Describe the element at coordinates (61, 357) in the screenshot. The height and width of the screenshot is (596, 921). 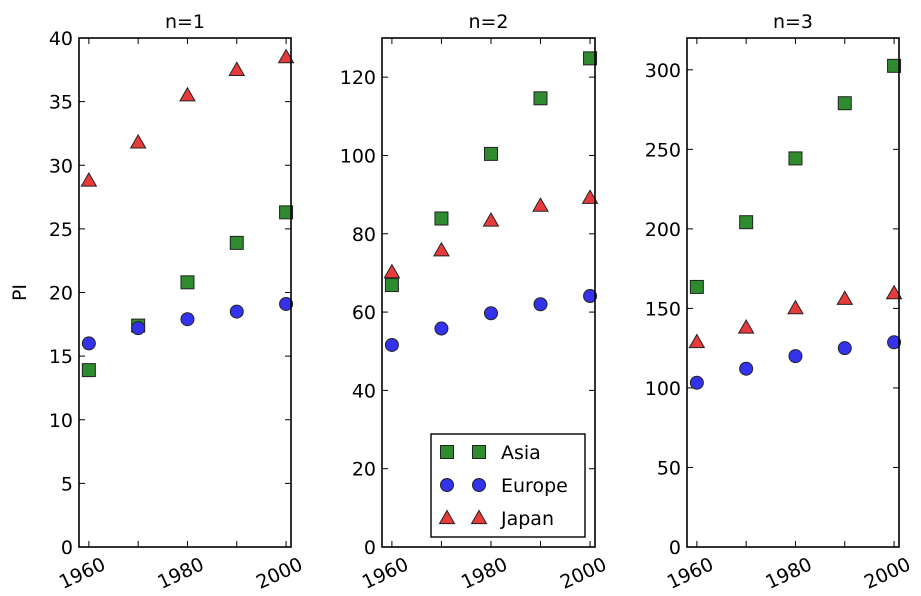
I see `y-tick-label: 15` at that location.